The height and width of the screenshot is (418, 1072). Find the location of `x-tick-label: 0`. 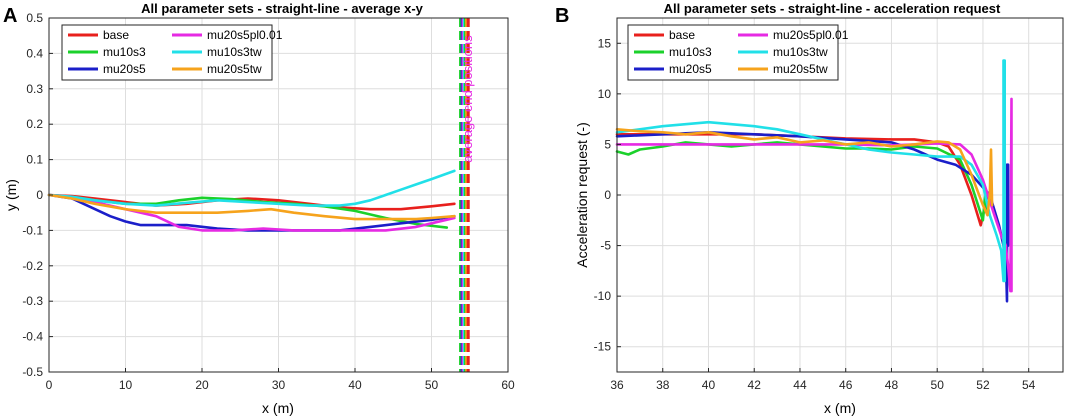

x-tick-label: 0 is located at coordinates (49, 385).